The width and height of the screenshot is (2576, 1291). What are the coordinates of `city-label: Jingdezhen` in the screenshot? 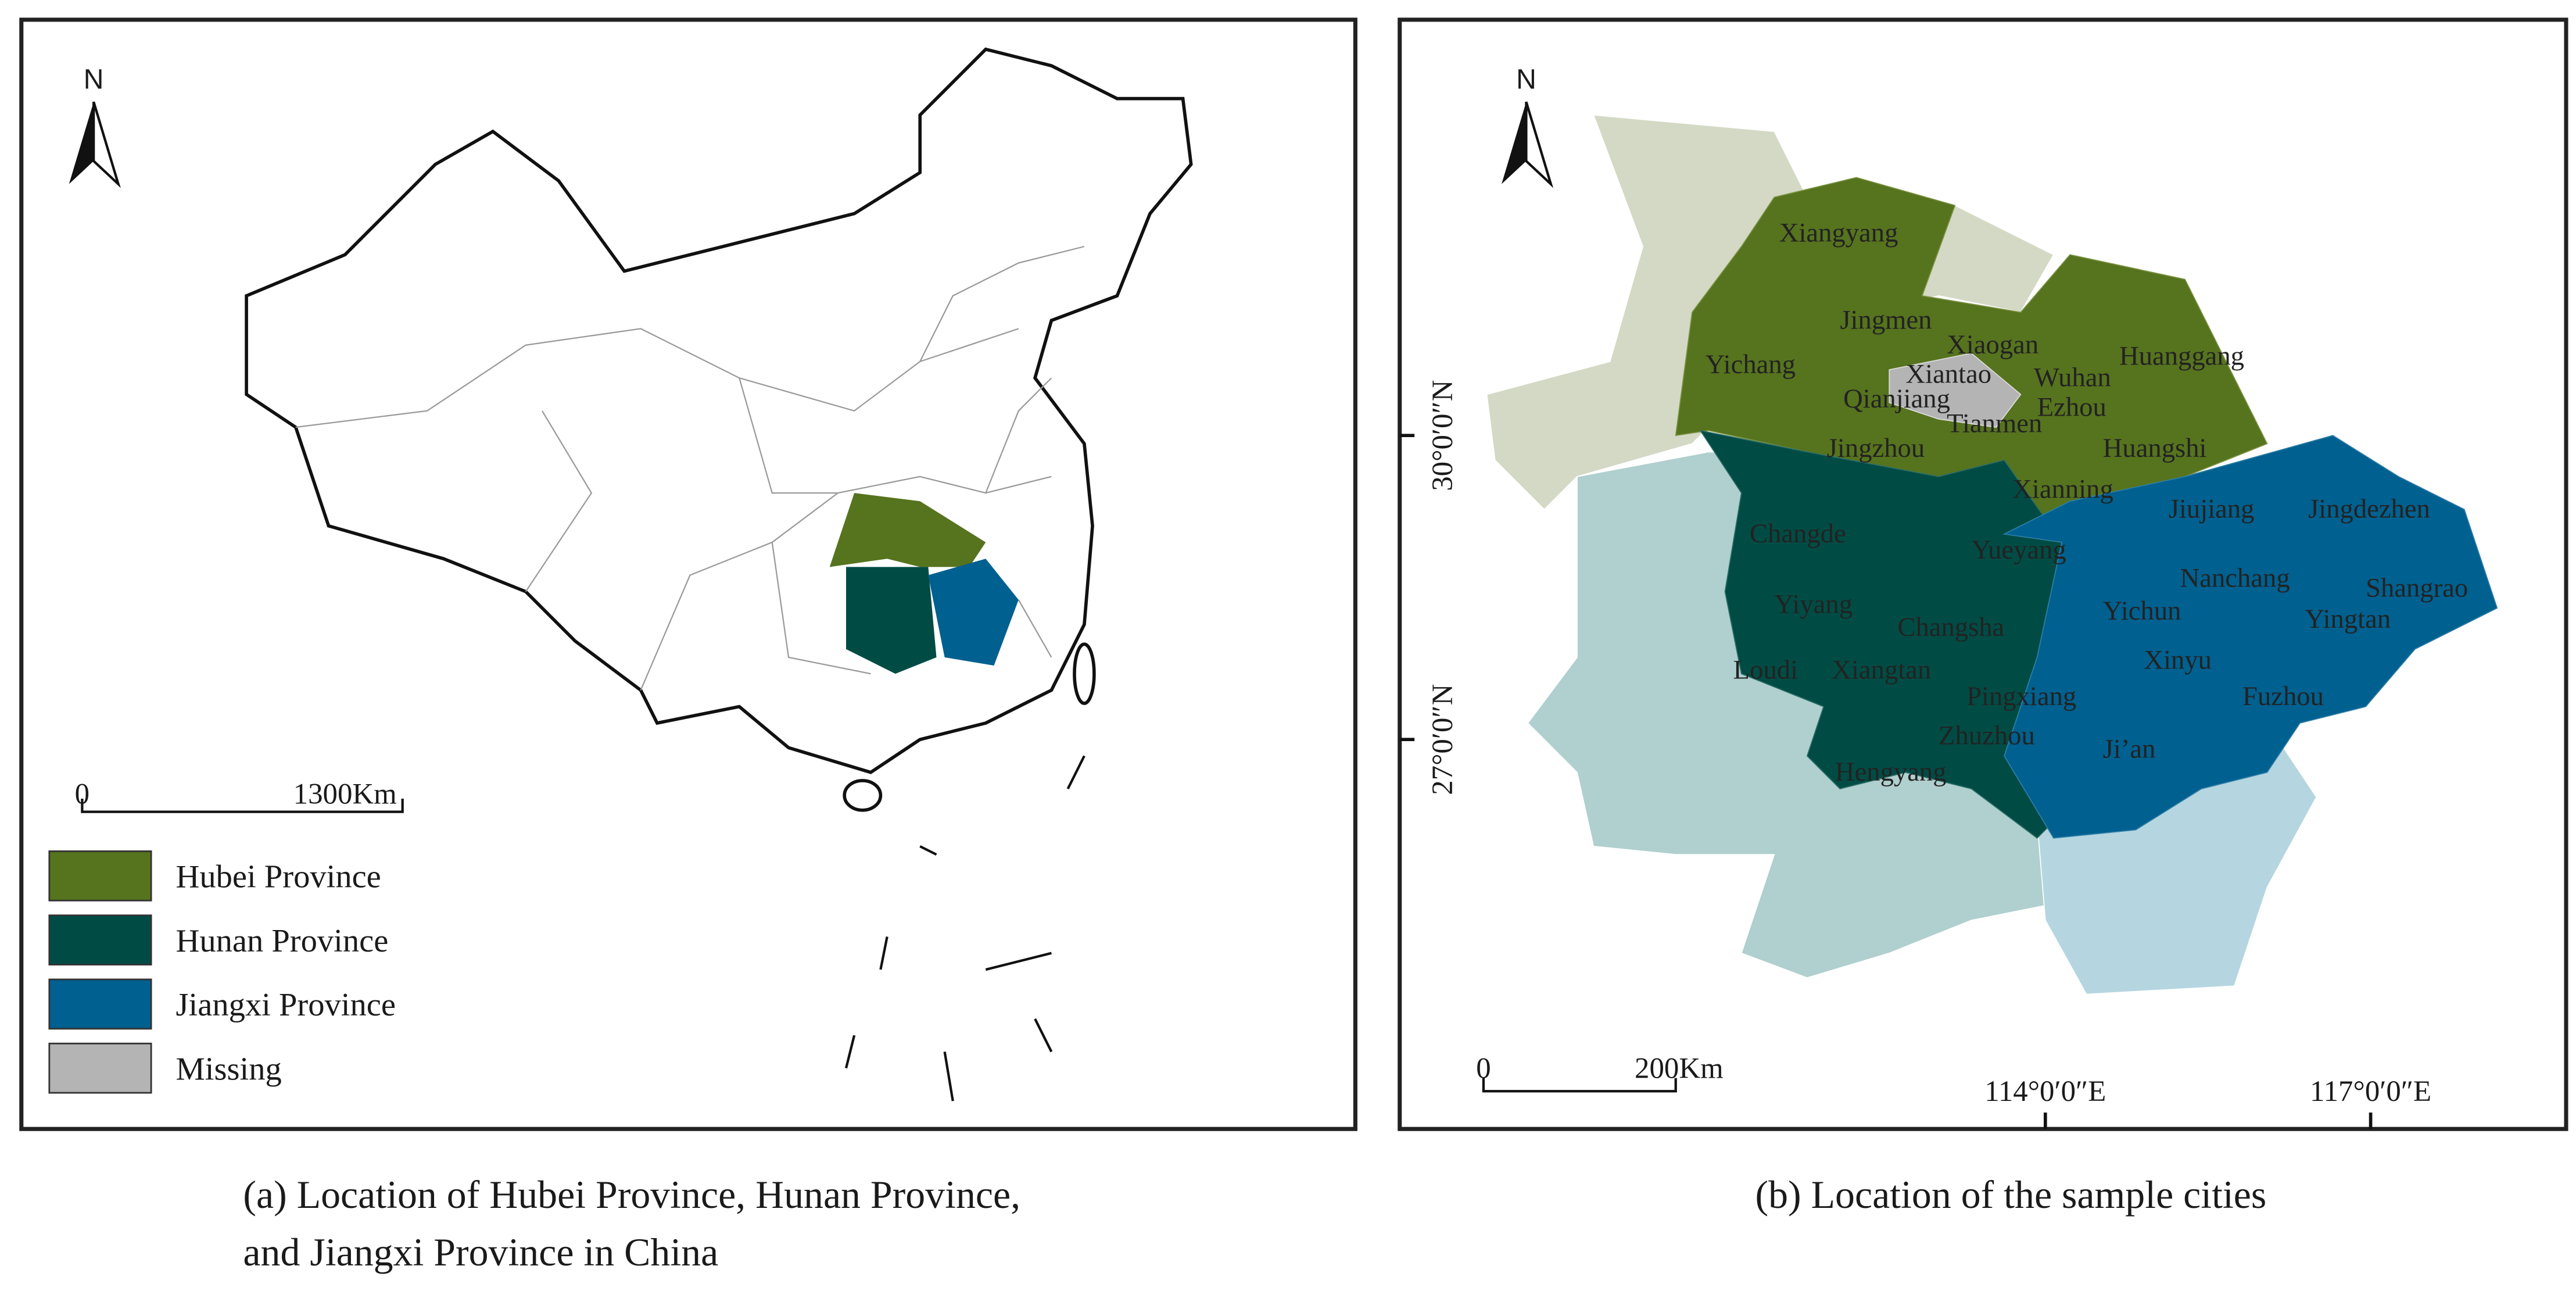 It's located at (2369, 509).